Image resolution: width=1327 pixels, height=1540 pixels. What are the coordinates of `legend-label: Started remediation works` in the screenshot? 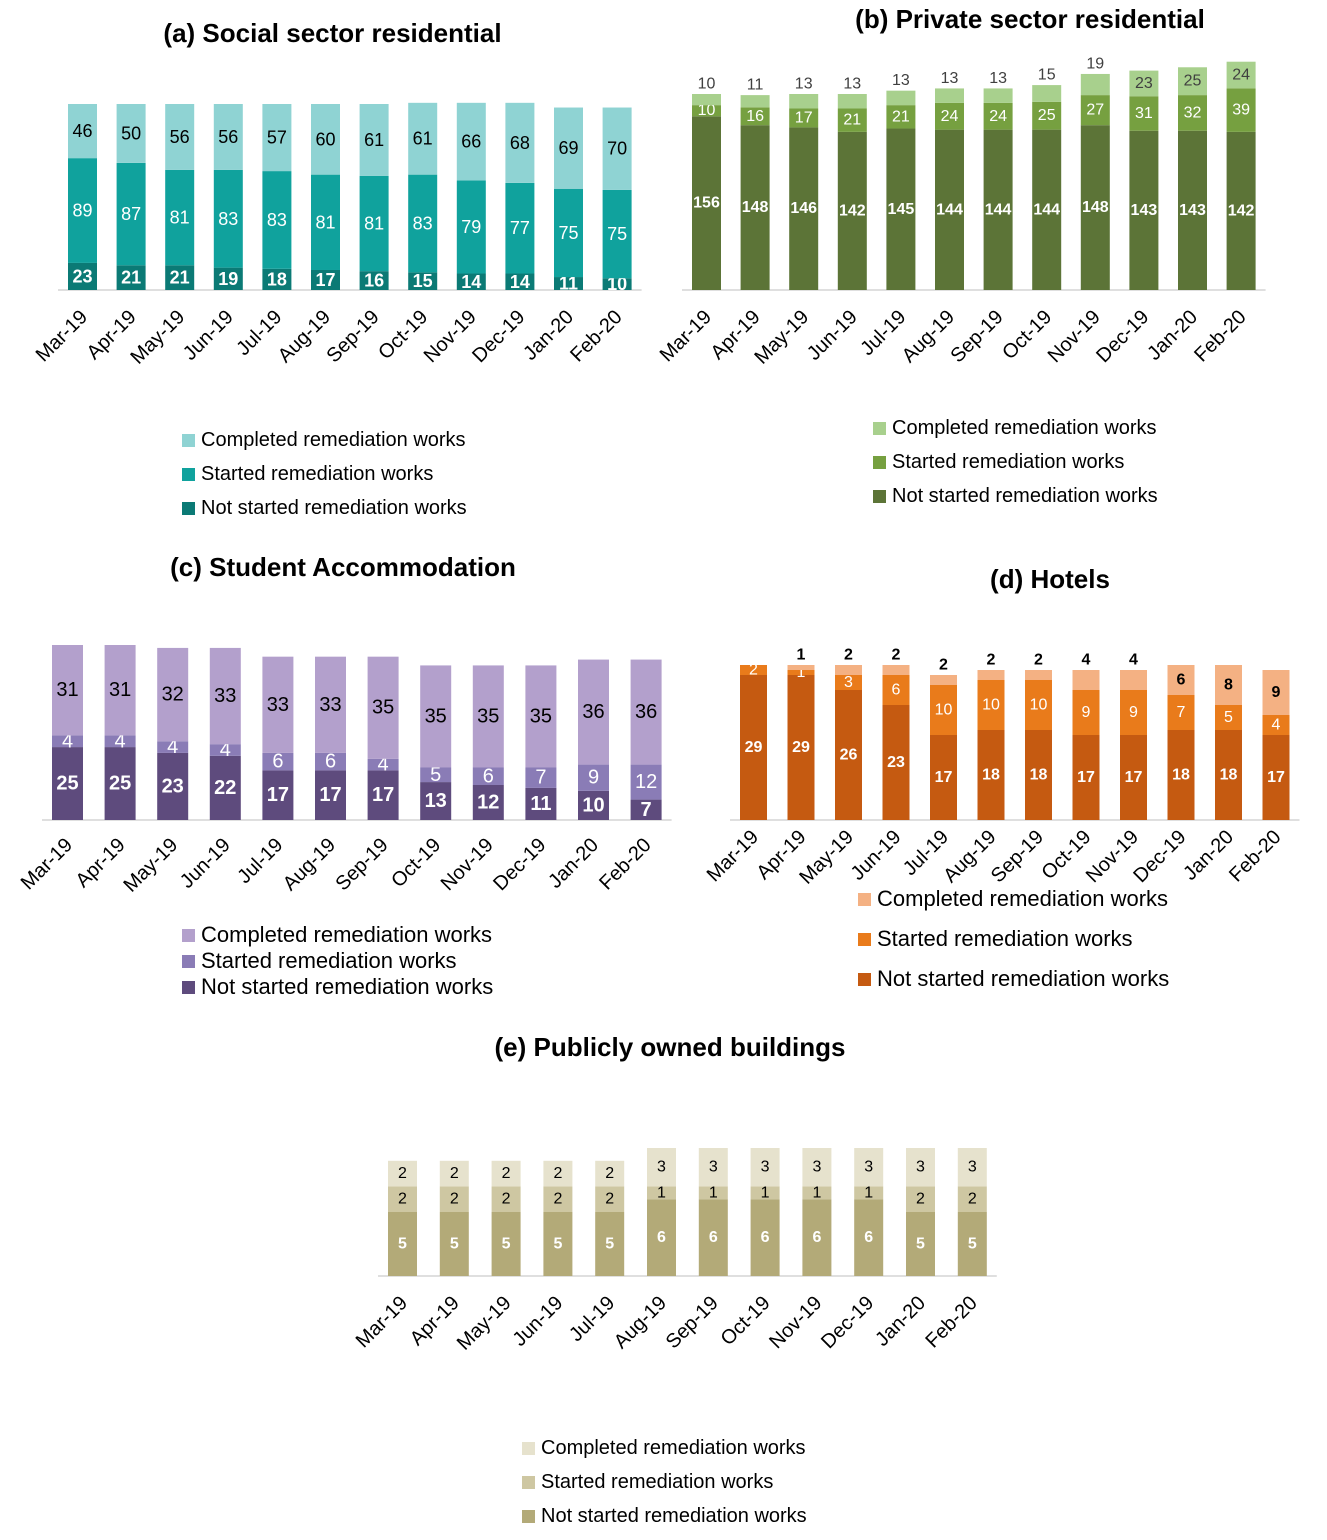 It's located at (1008, 462).